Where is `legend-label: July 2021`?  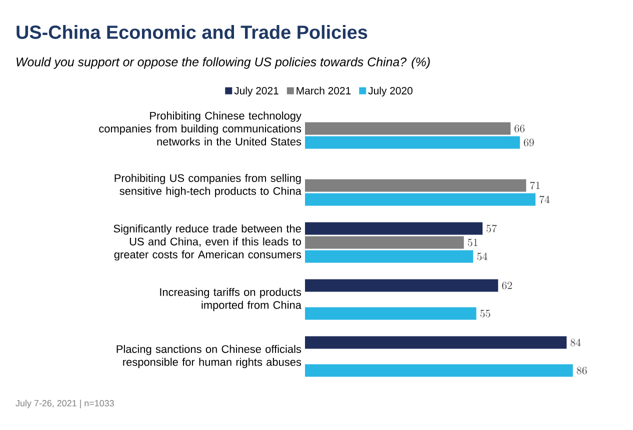 legend-label: July 2021 is located at coordinates (256, 91).